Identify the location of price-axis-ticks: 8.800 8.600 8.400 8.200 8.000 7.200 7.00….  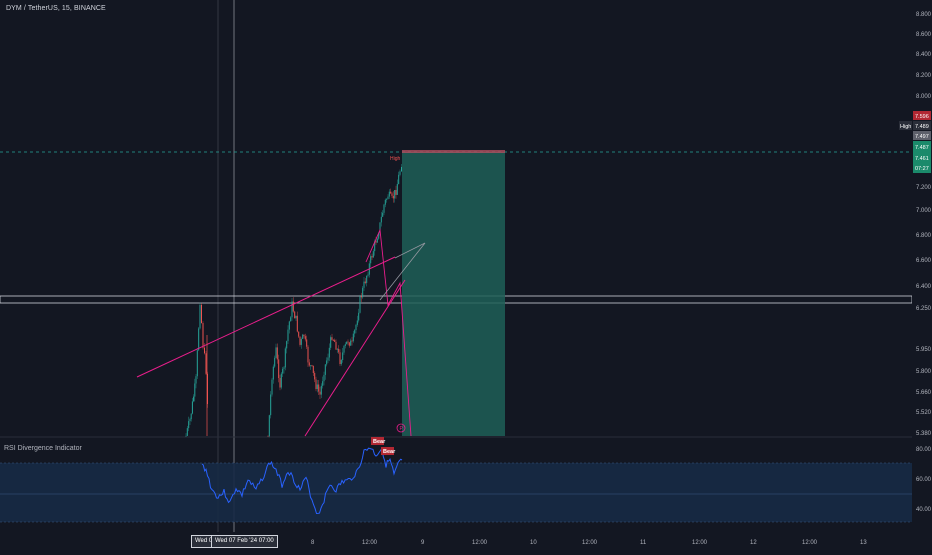
(924, 224).